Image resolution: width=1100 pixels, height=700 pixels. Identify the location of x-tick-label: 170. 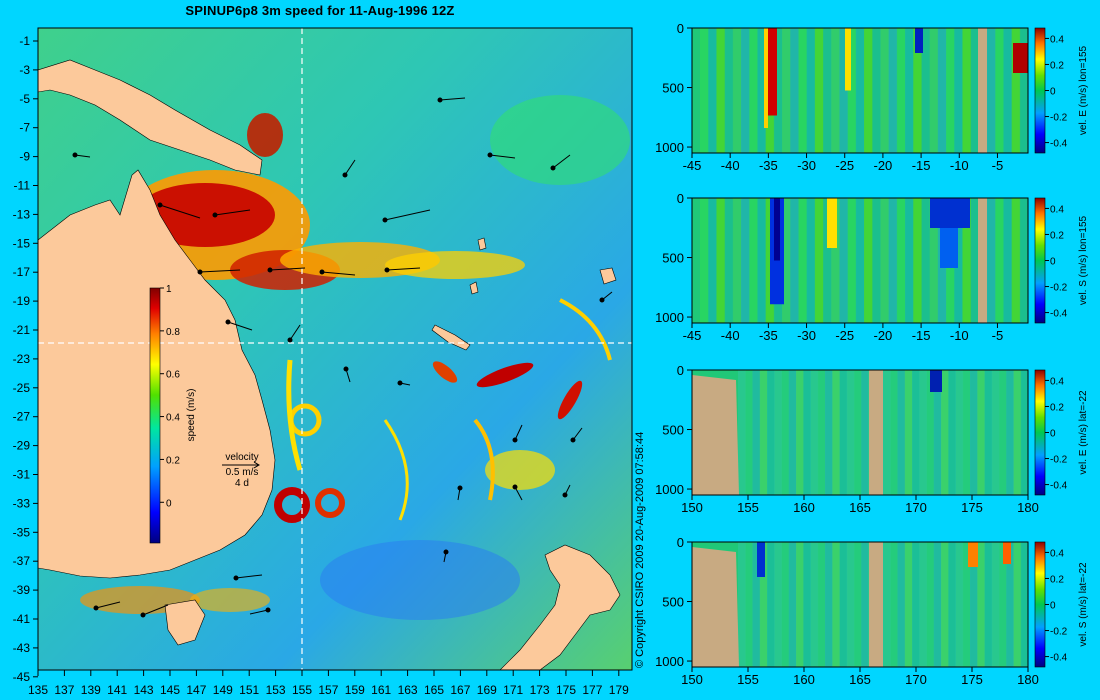
(916, 507).